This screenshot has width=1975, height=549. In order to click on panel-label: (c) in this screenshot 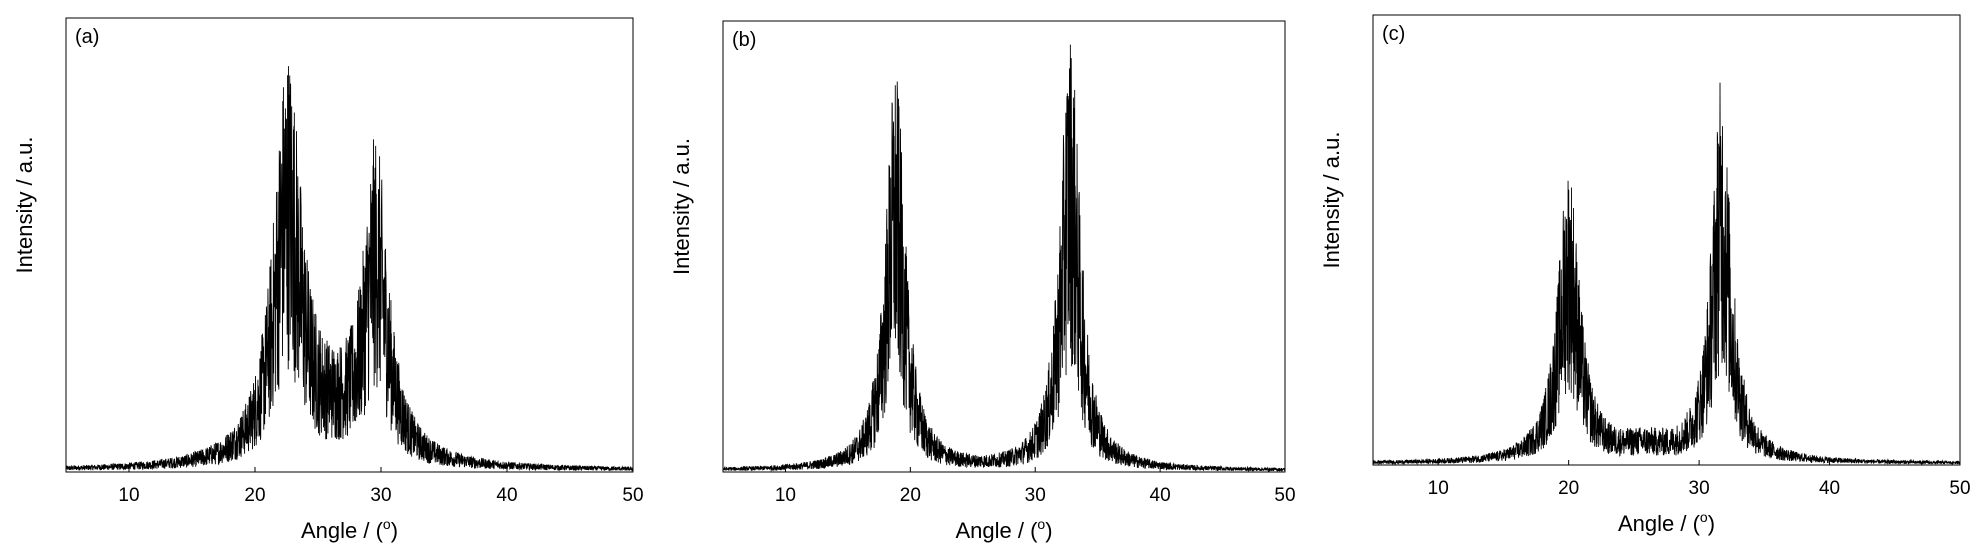, I will do `click(1393, 34)`.